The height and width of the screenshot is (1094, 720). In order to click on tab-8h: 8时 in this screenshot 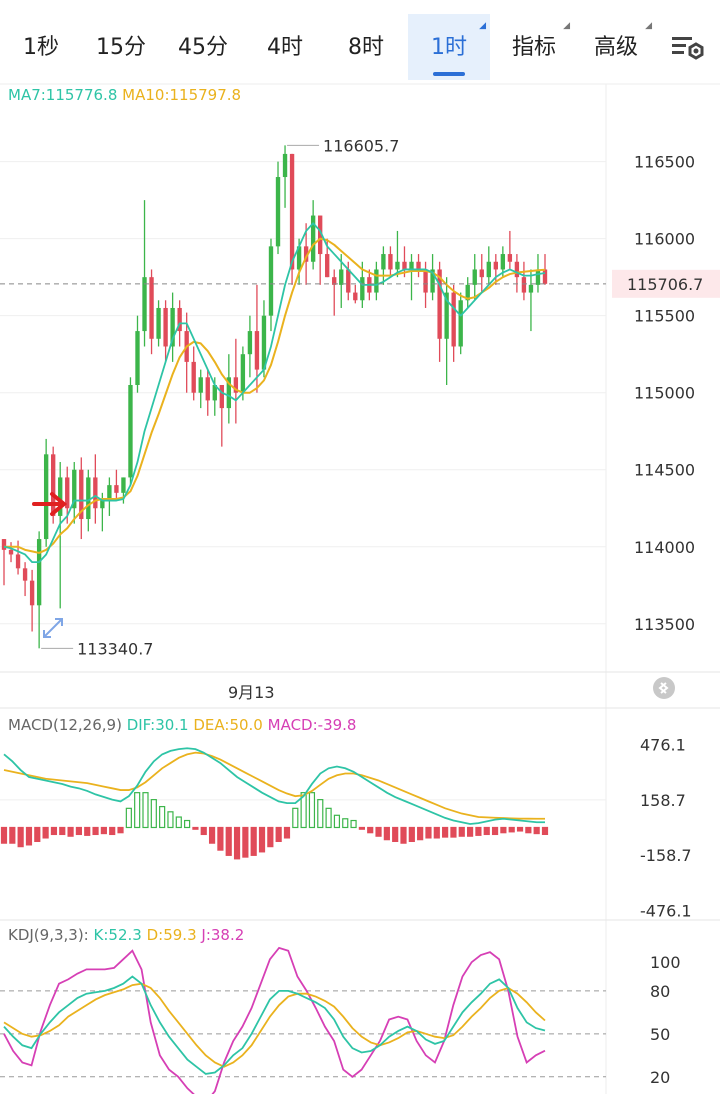, I will do `click(366, 47)`.